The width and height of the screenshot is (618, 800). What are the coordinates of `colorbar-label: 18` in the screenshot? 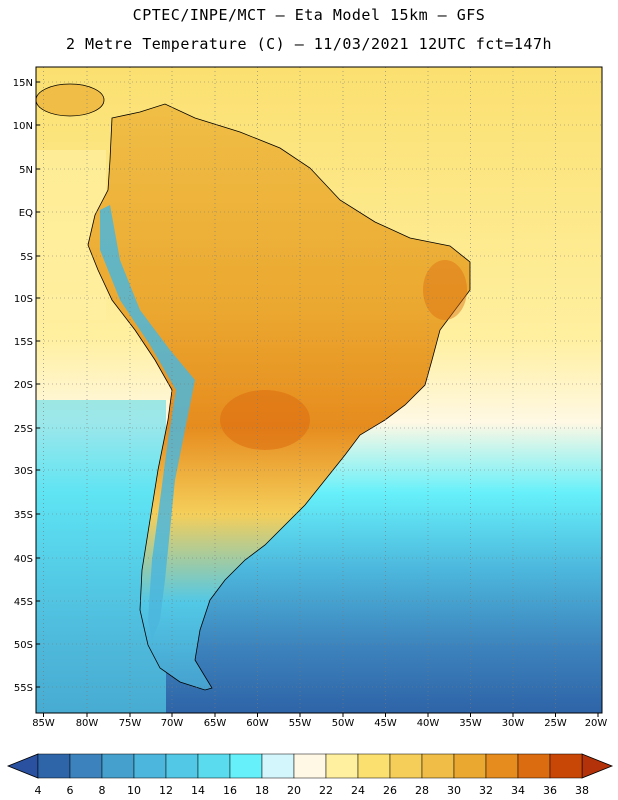 It's located at (262, 790).